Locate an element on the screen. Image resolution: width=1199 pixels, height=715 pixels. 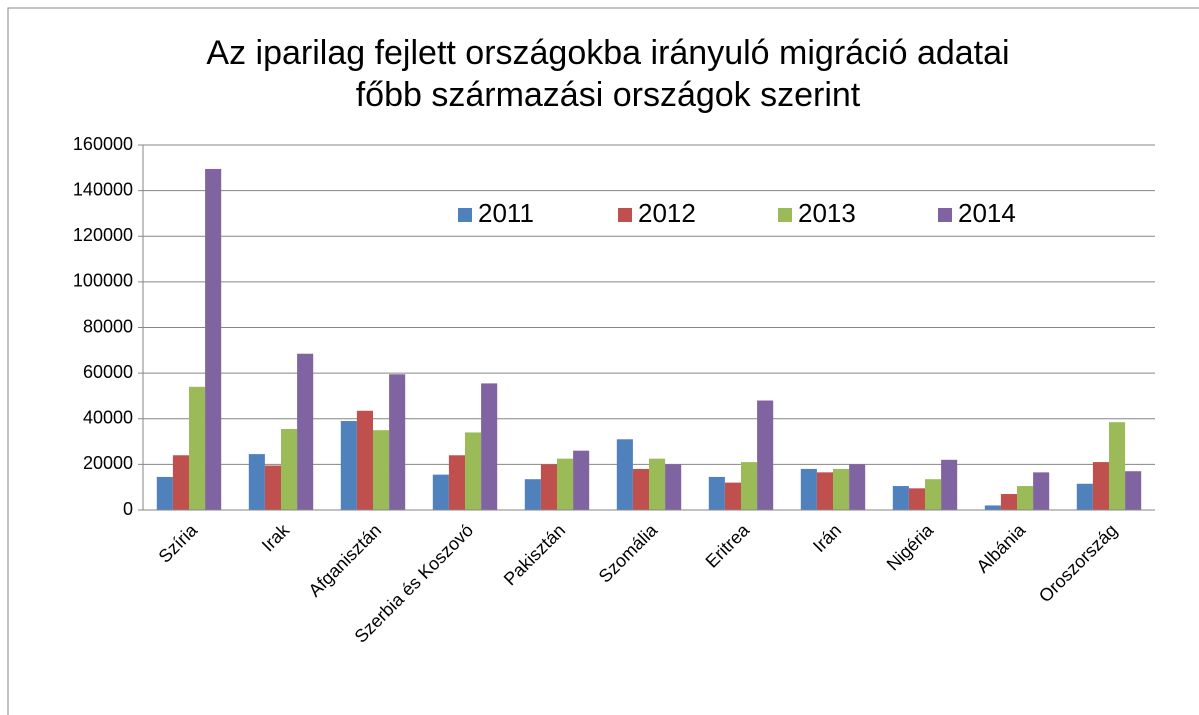
y-tick-label: 20000 is located at coordinates (108, 463).